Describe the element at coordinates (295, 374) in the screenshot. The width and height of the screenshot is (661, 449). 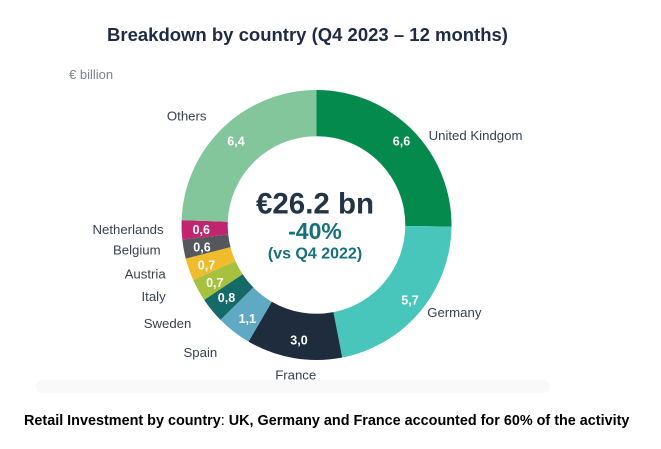
I see `svg-text: France` at that location.